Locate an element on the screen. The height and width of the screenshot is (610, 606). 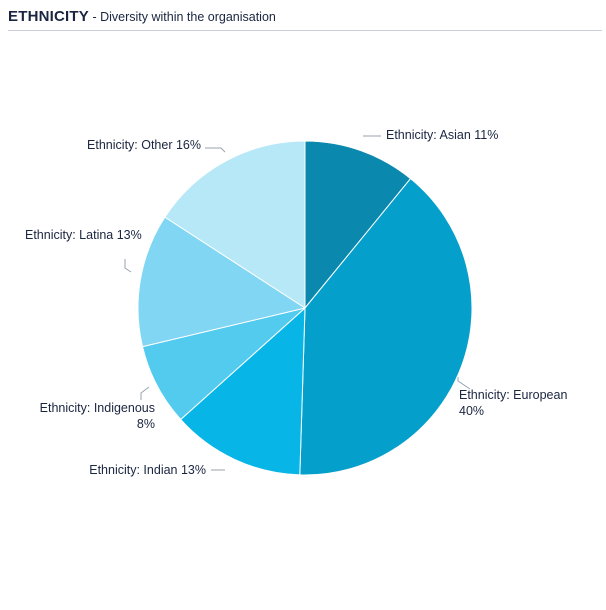
data-label-other: Ethnicity: Other 16% is located at coordinates (144, 145).